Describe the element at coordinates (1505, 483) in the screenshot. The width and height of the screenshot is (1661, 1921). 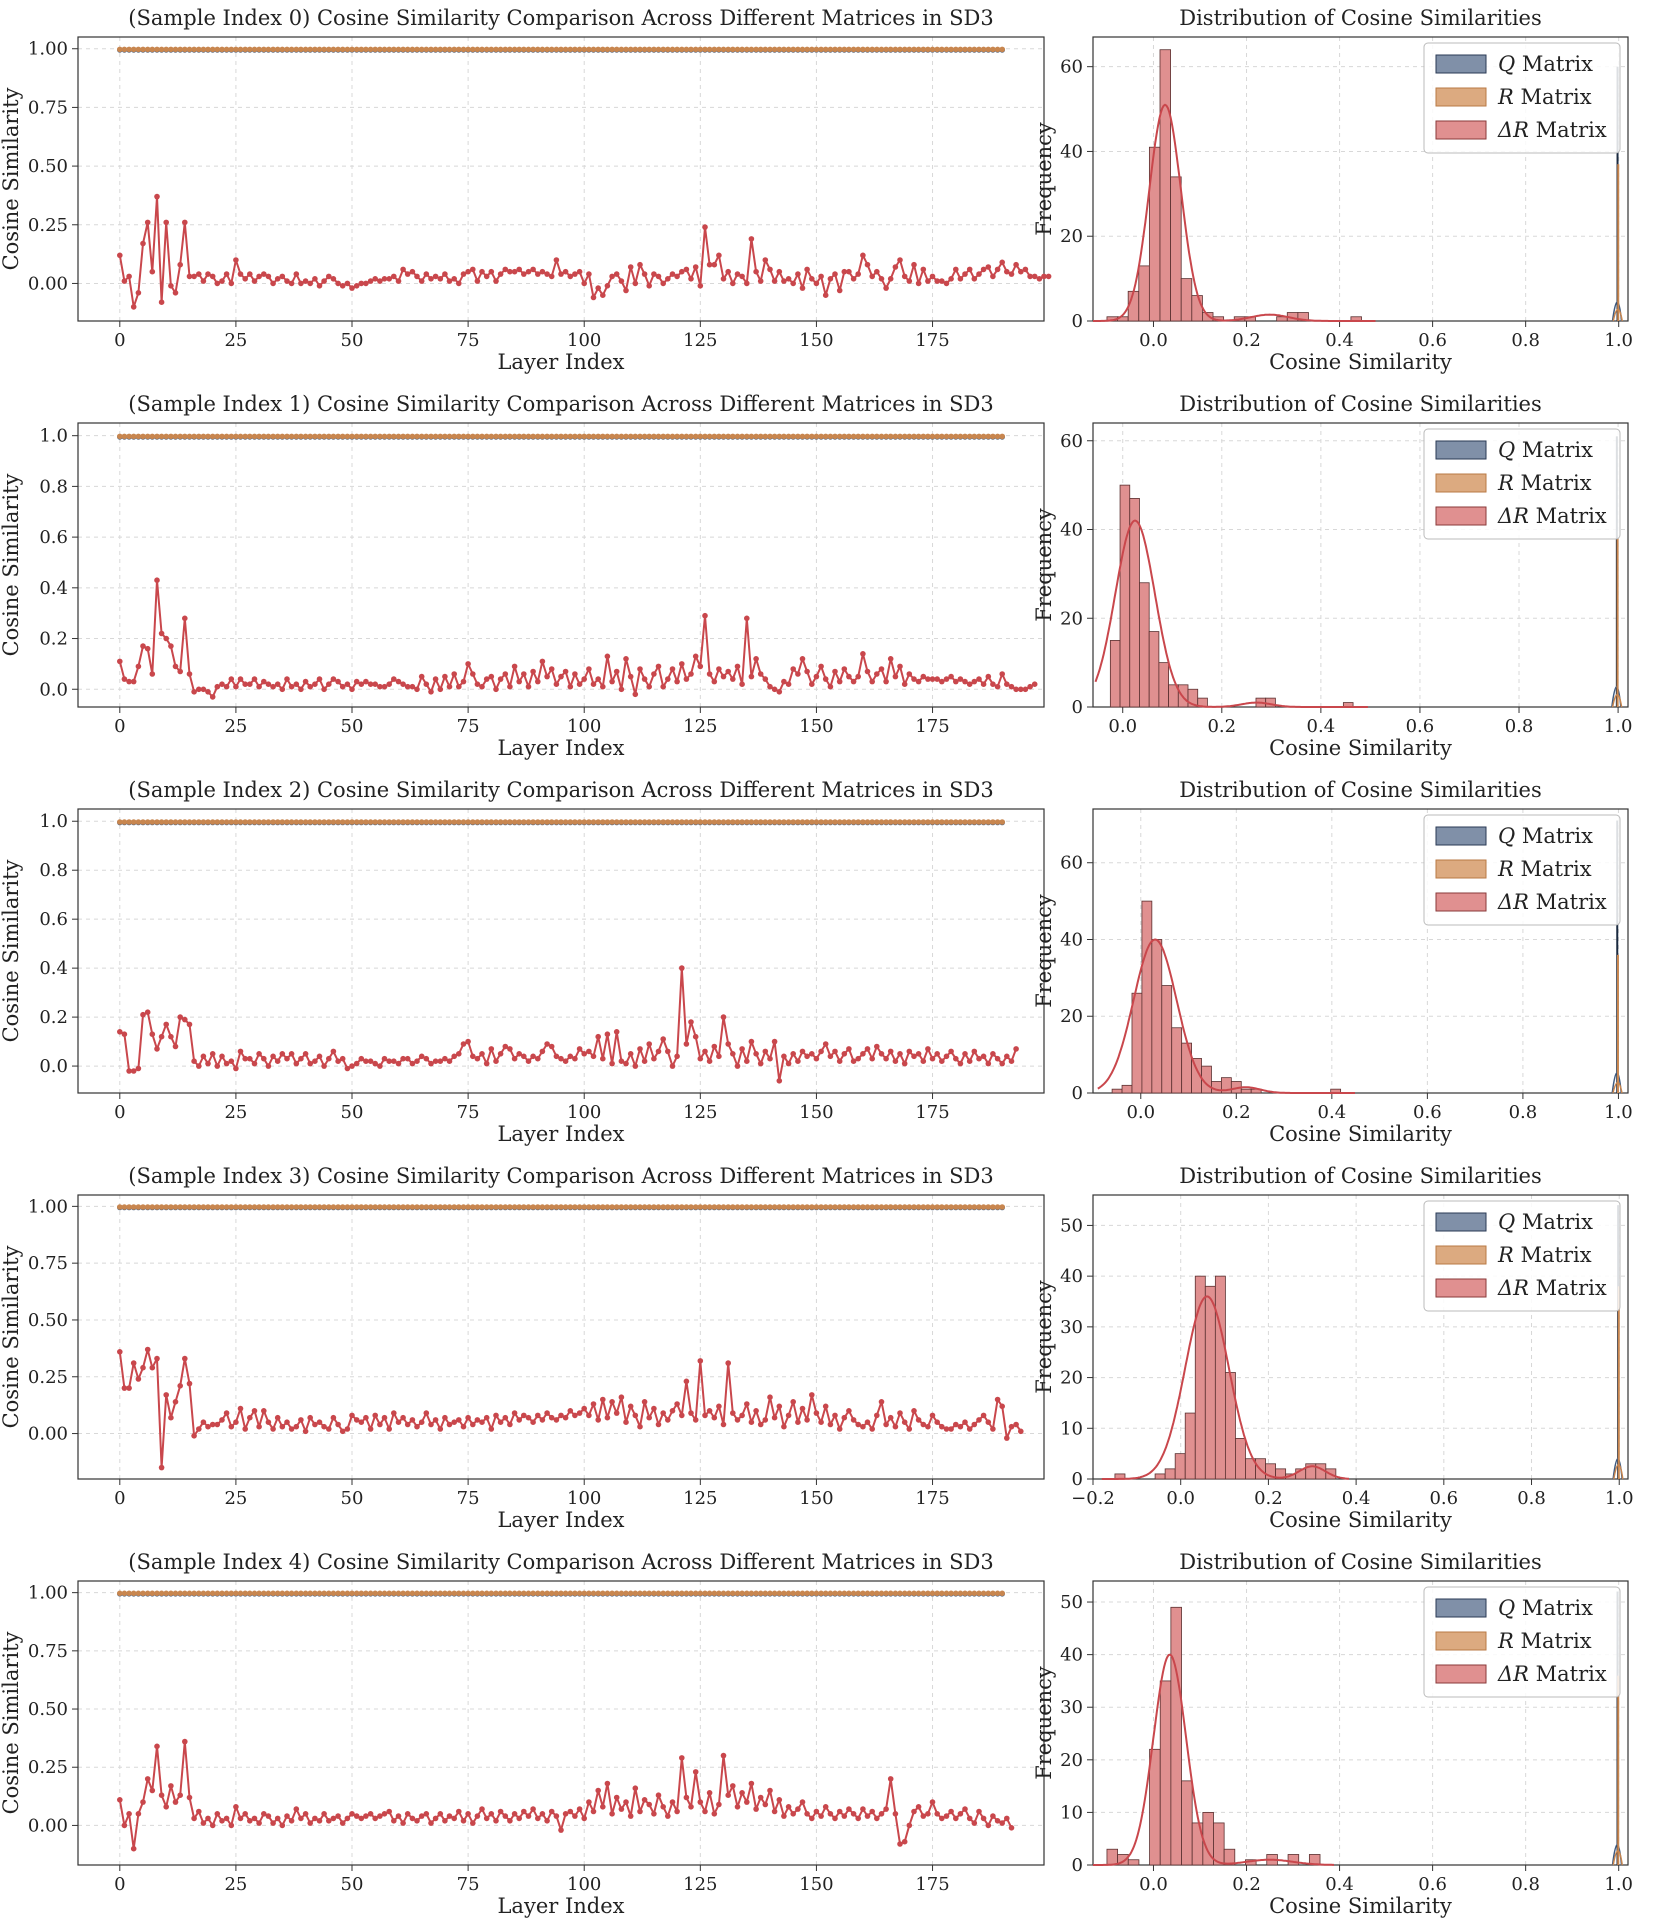
I see `legend-symbol: R` at that location.